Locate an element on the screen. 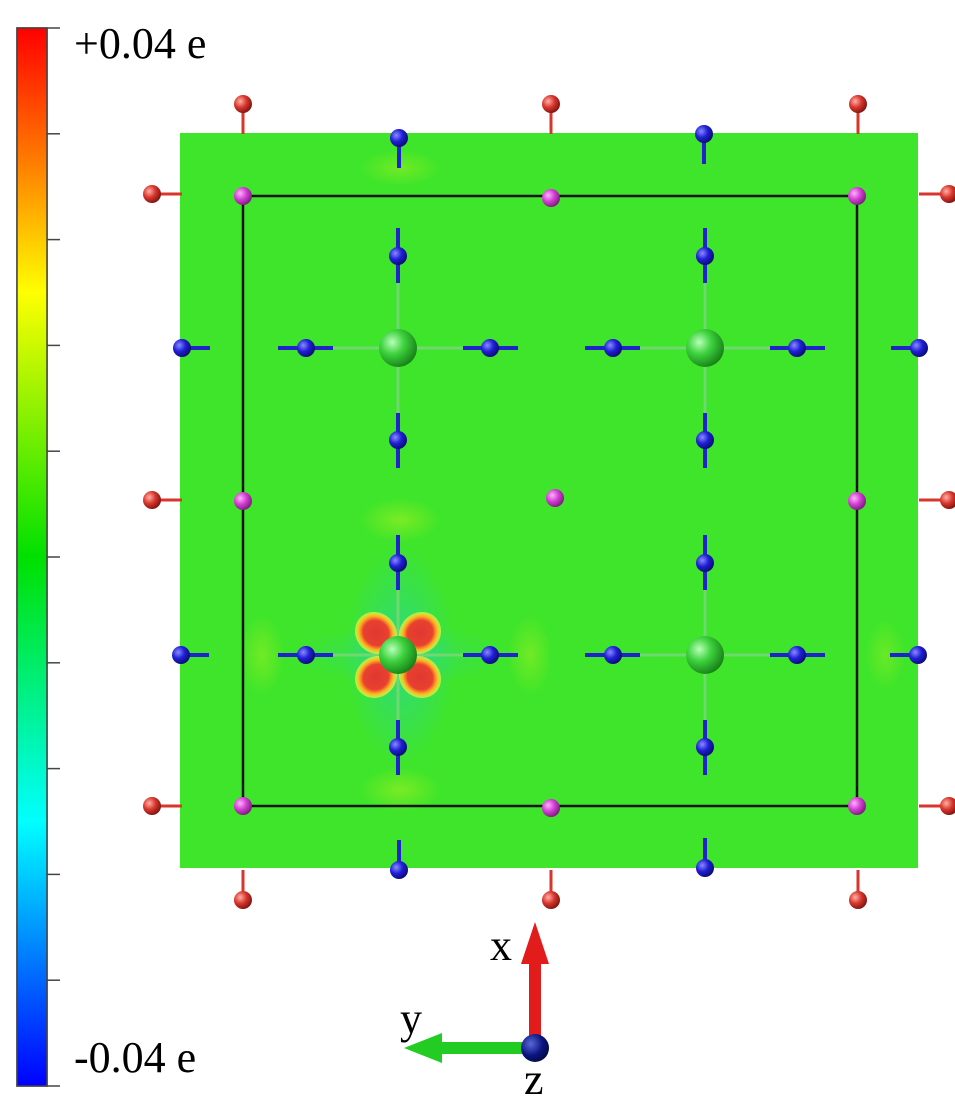  z-axis-label: z is located at coordinates (534, 1076).